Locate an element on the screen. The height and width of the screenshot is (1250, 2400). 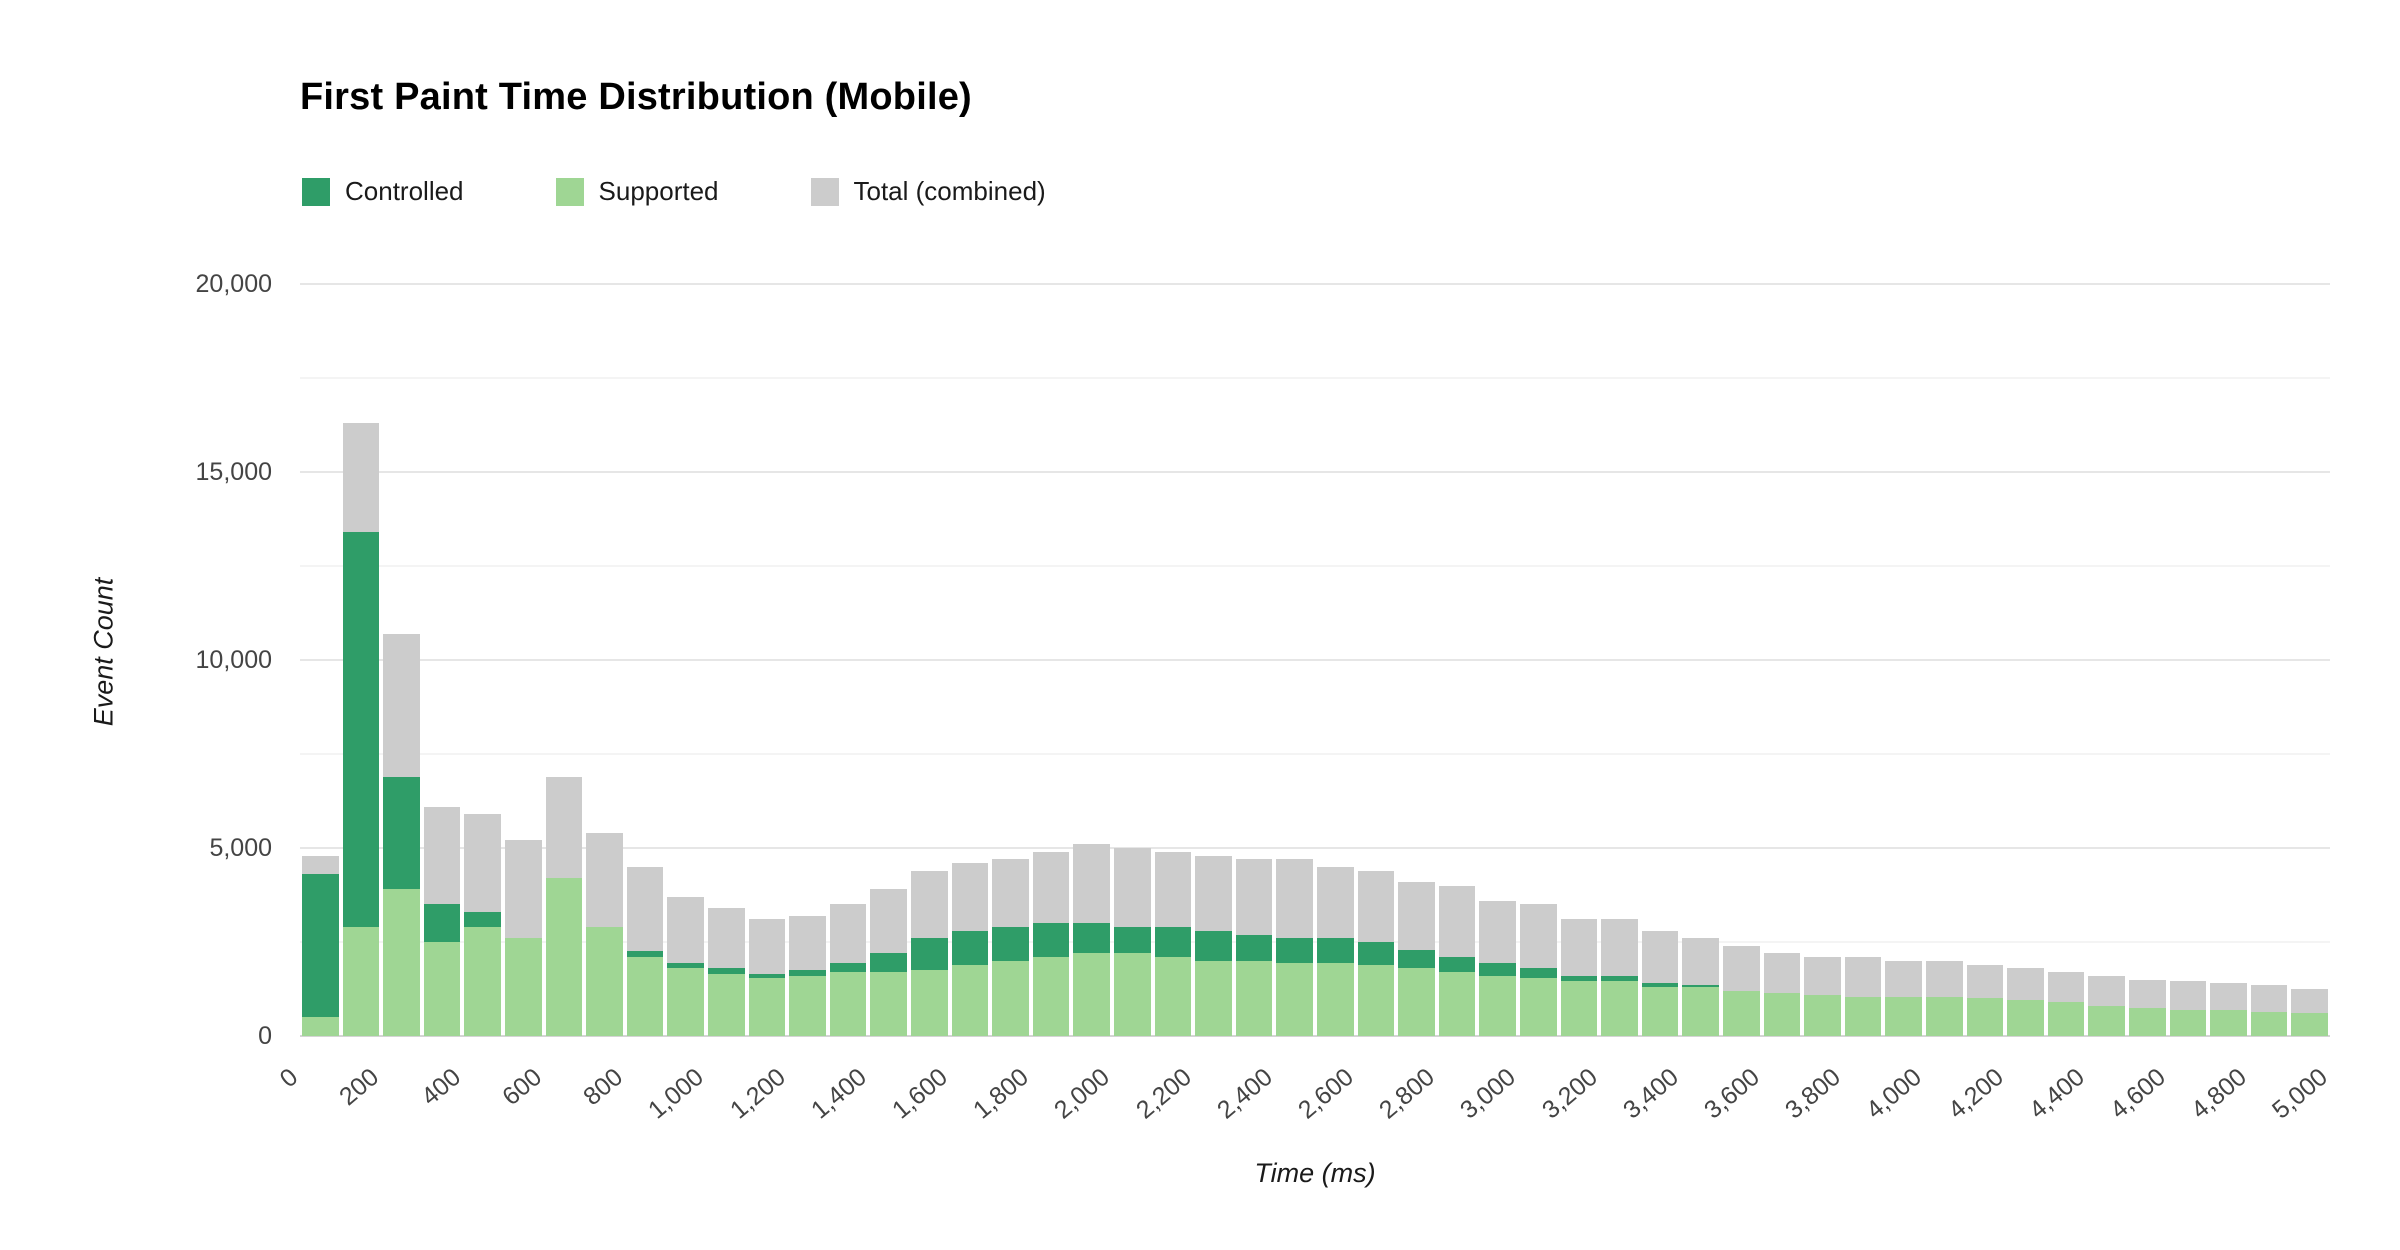
y-axis-tick-labels: 0 5,000 10,000 15,000 20,000 is located at coordinates (136, 660).